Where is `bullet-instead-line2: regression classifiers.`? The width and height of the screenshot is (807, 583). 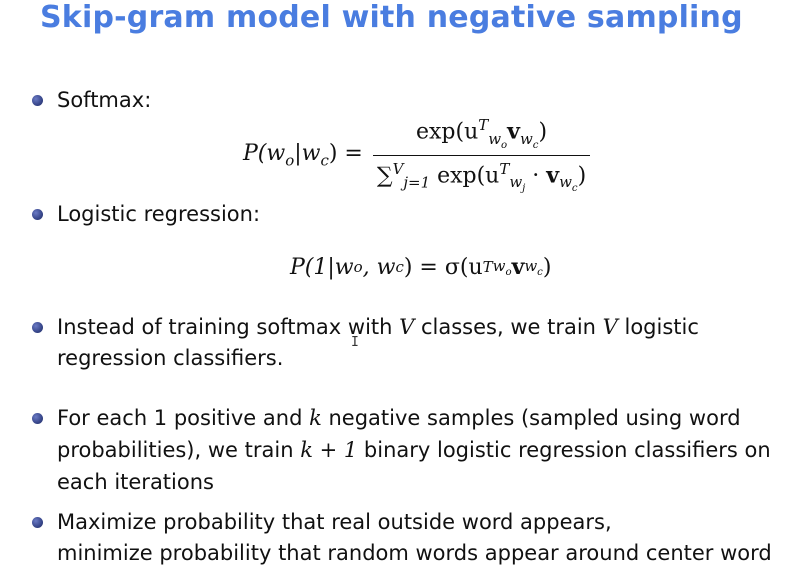
bullet-instead-line2: regression classifiers. is located at coordinates (170, 358).